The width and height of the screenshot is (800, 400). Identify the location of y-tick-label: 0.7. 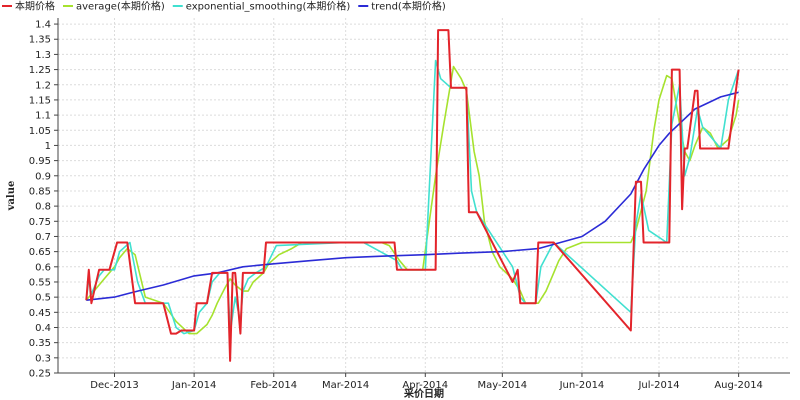
(43, 237).